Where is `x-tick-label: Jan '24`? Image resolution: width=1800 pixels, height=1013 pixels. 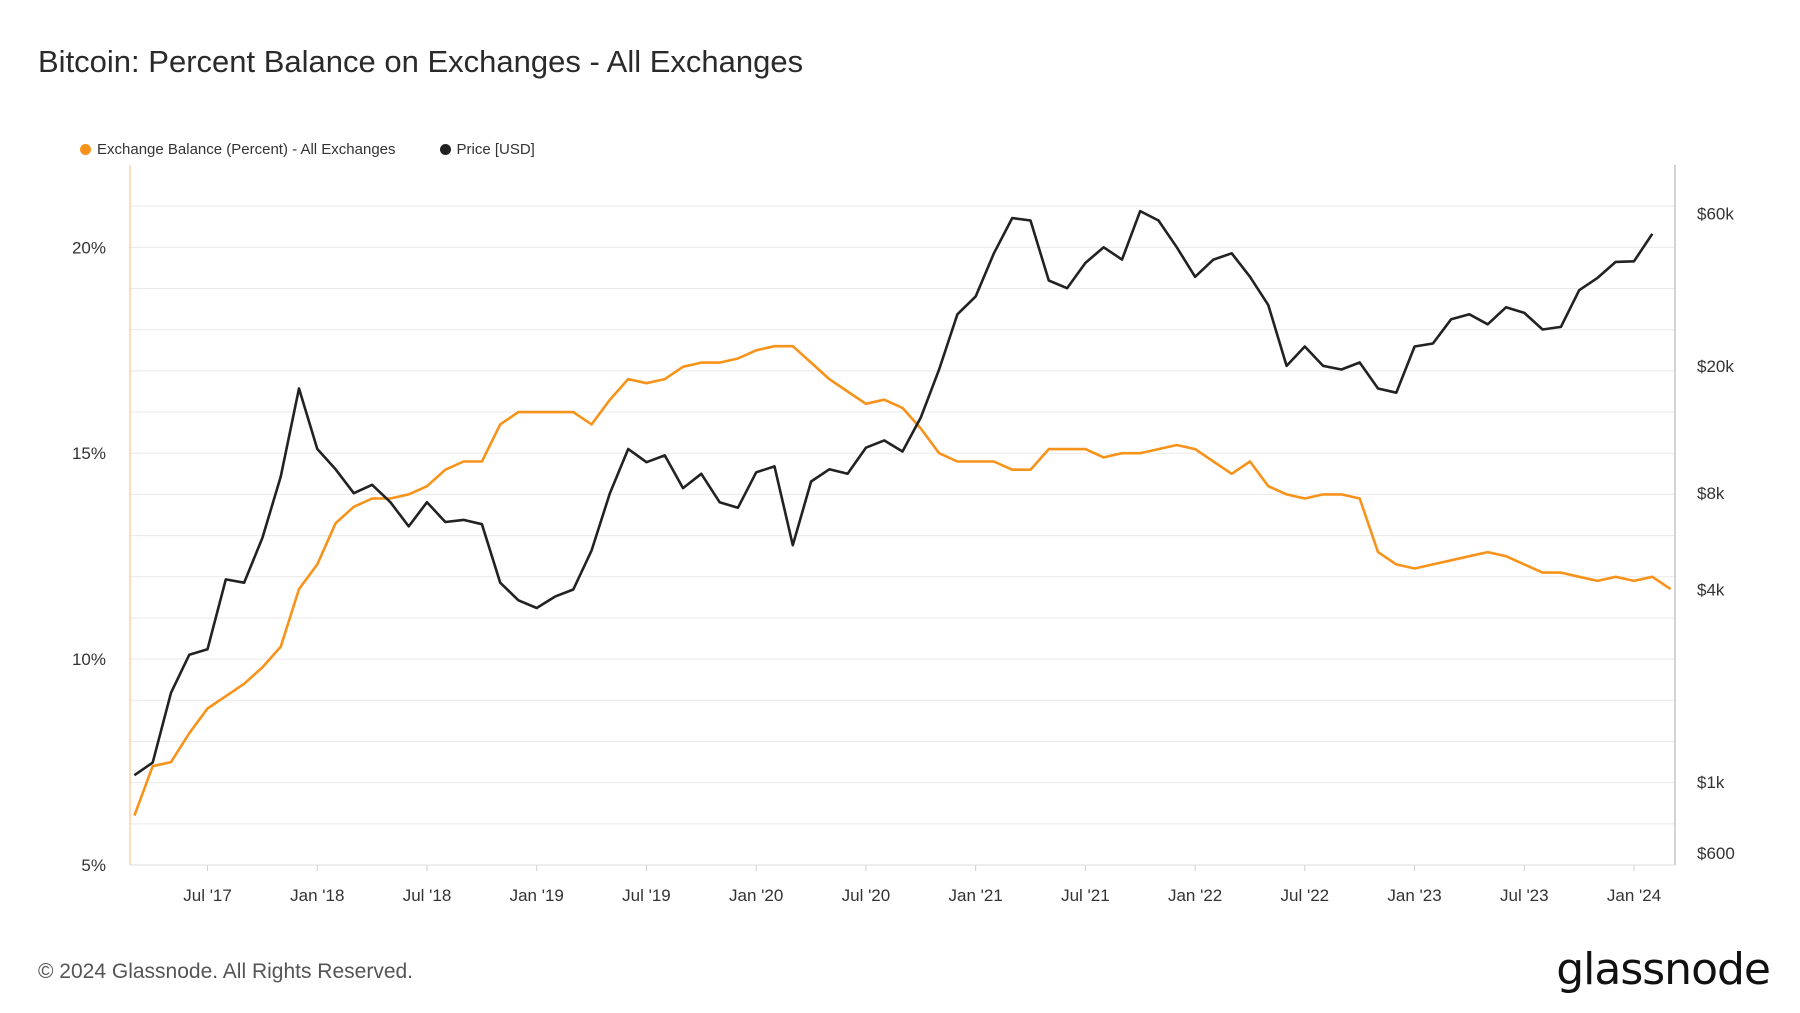 x-tick-label: Jan '24 is located at coordinates (1634, 895).